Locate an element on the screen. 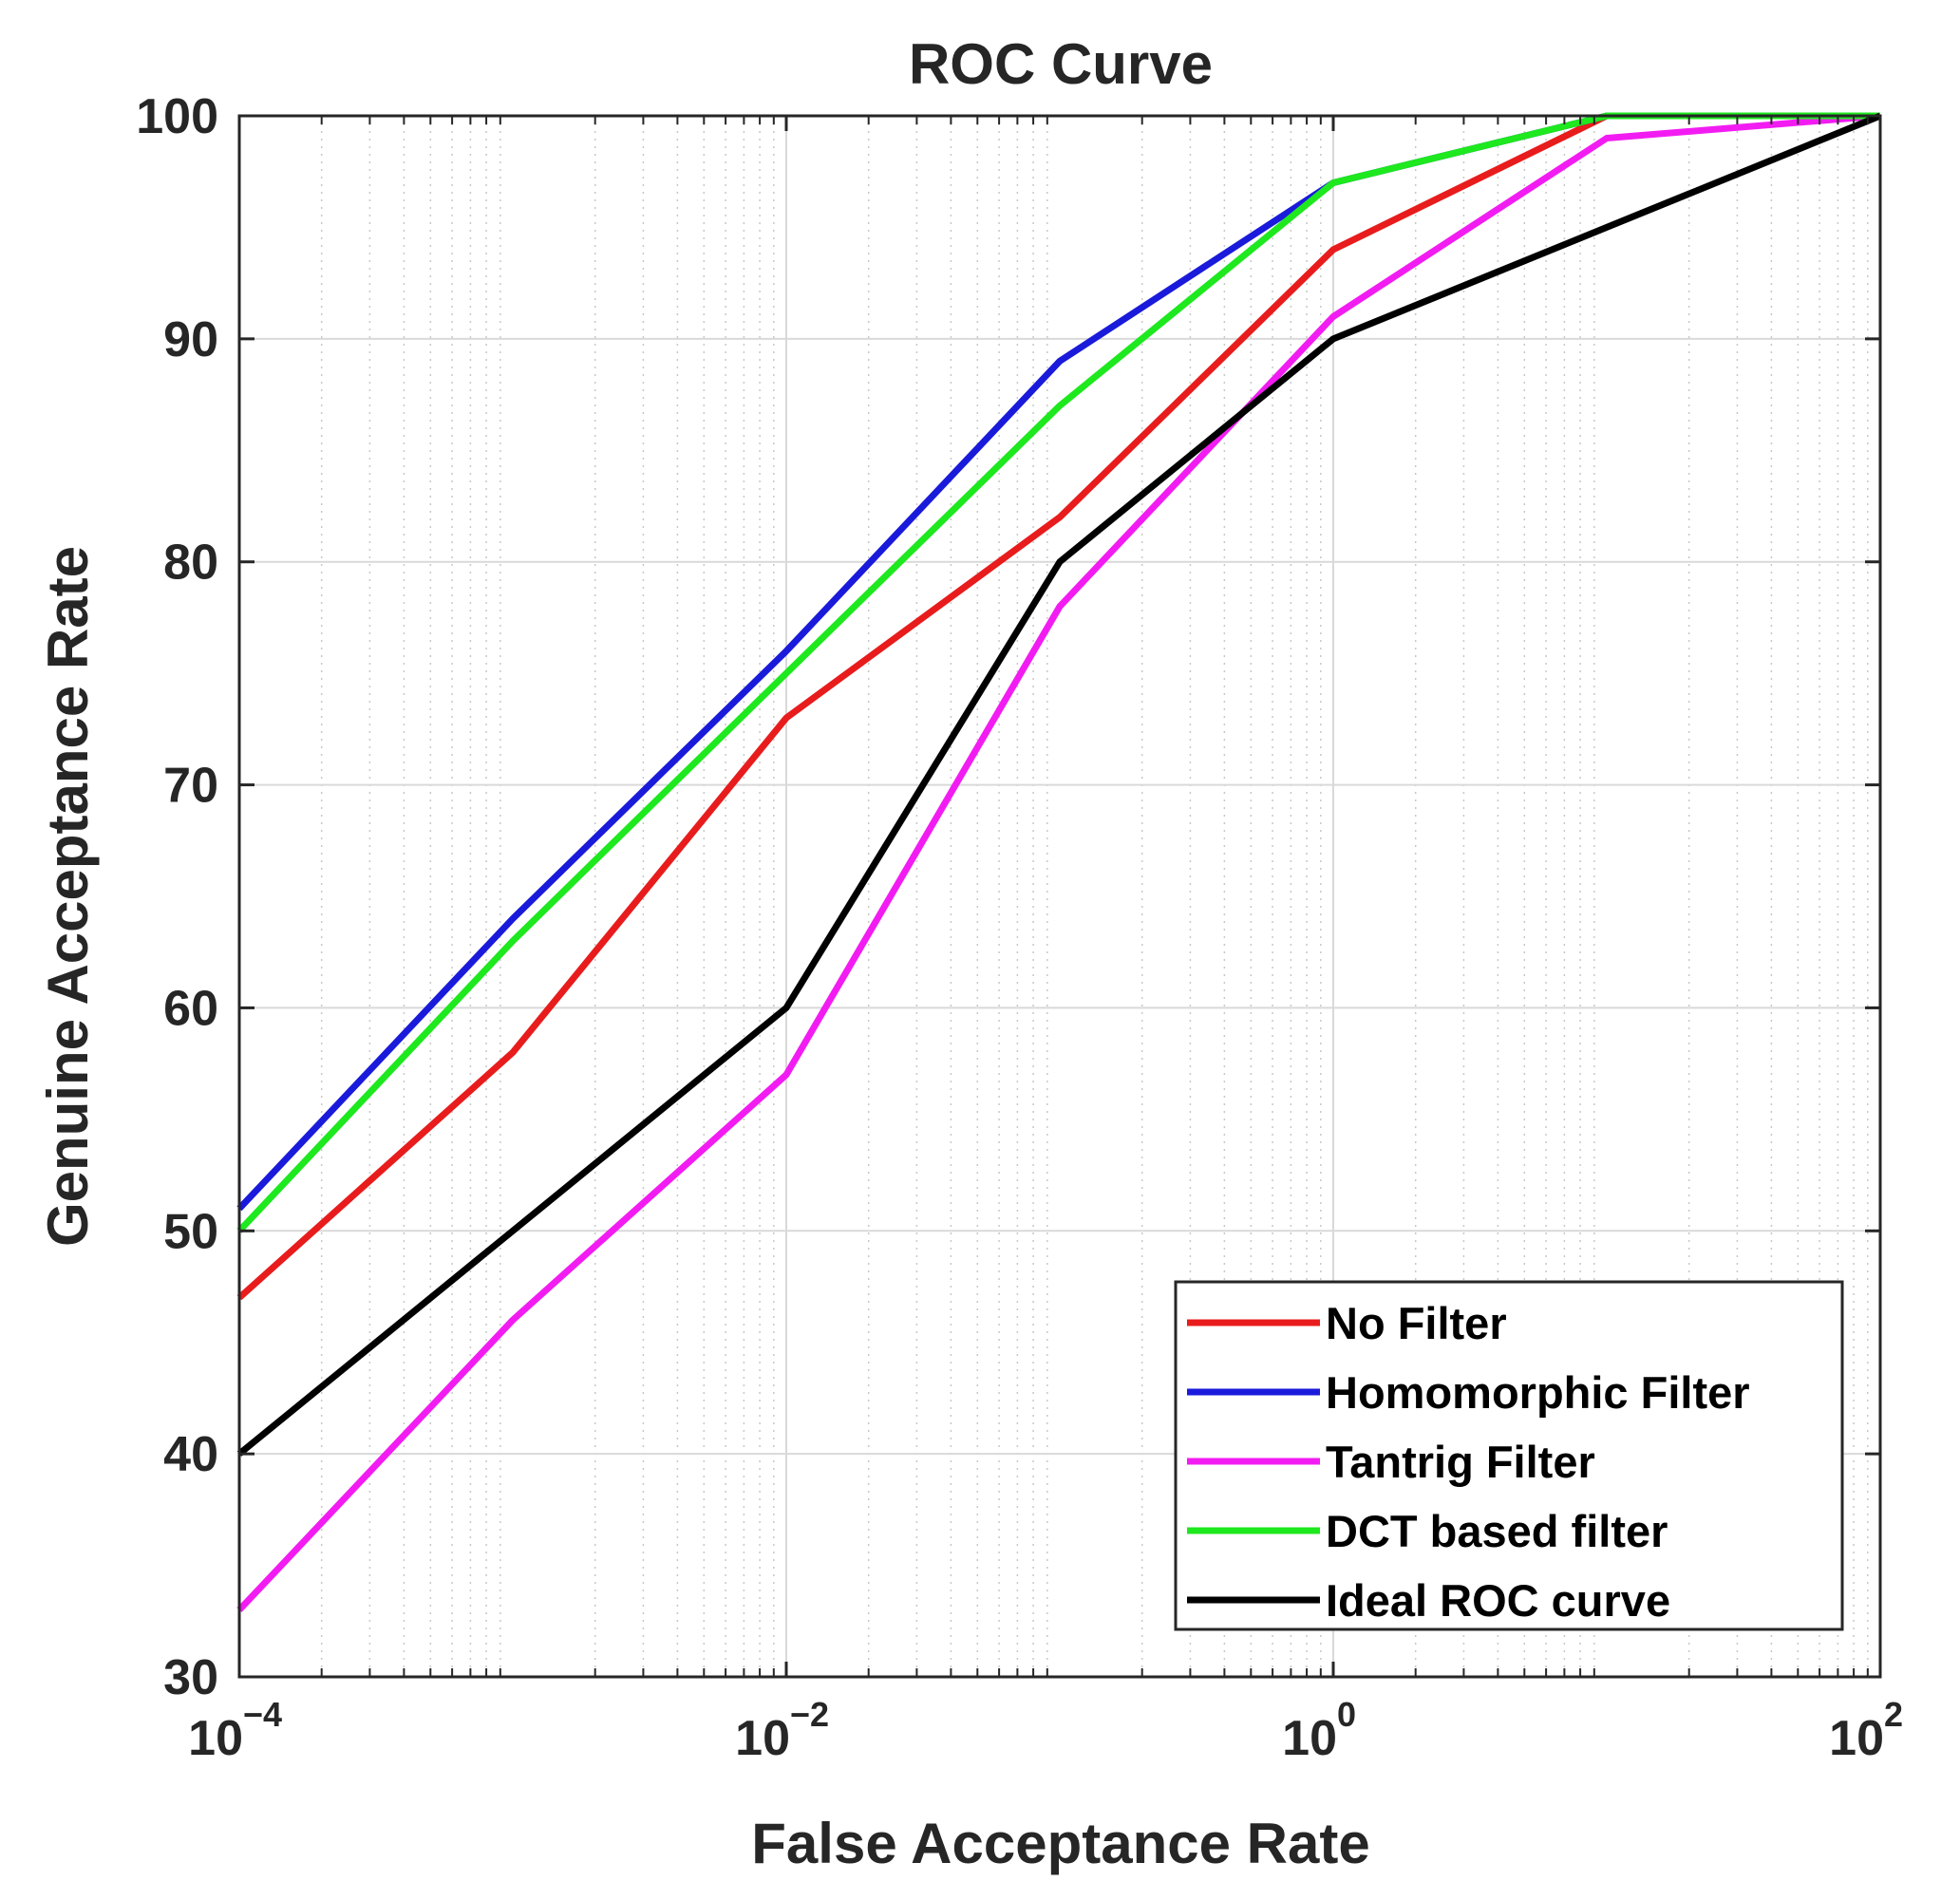 The height and width of the screenshot is (1900, 1960). chart-title: ROC Curve is located at coordinates (1061, 64).